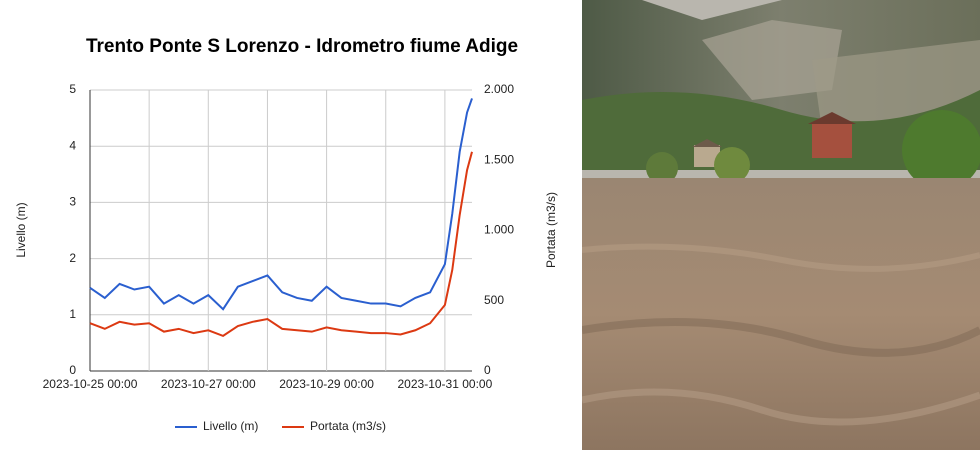 The width and height of the screenshot is (980, 450). I want to click on x-tick-label: 2023-10-27 00:00, so click(208, 384).